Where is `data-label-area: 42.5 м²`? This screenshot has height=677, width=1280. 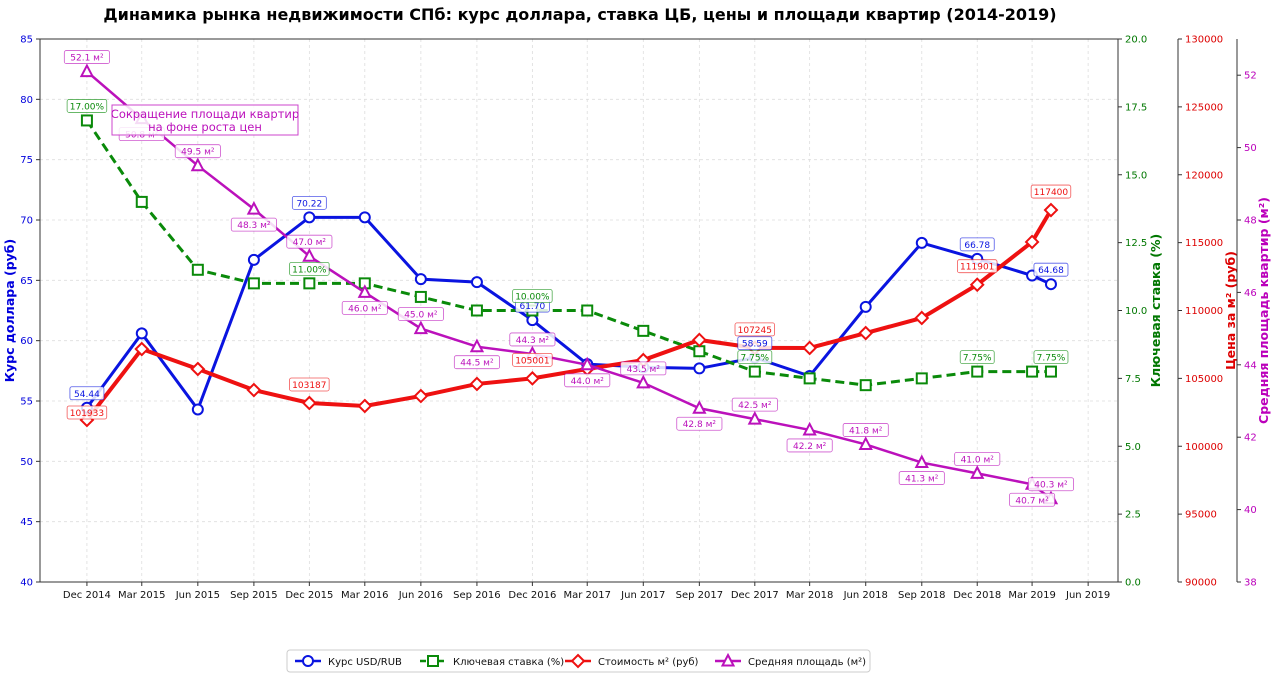
data-label-area: 42.5 м² is located at coordinates (755, 406).